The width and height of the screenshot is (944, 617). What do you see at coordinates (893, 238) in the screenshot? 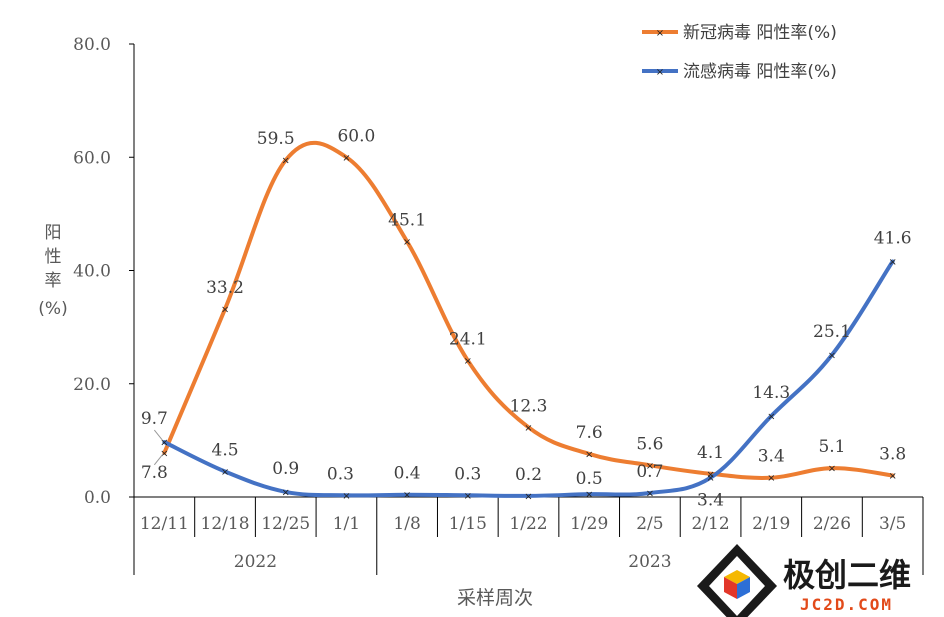
I see `flu-data-label: 41.6` at bounding box center [893, 238].